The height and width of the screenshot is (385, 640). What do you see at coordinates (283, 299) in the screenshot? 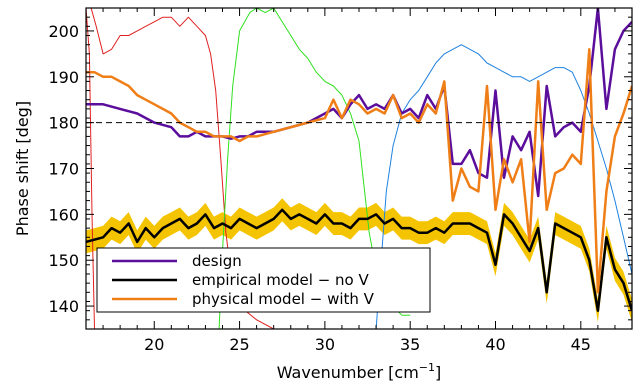
I see `legend-entry-label: physical model − with V` at bounding box center [283, 299].